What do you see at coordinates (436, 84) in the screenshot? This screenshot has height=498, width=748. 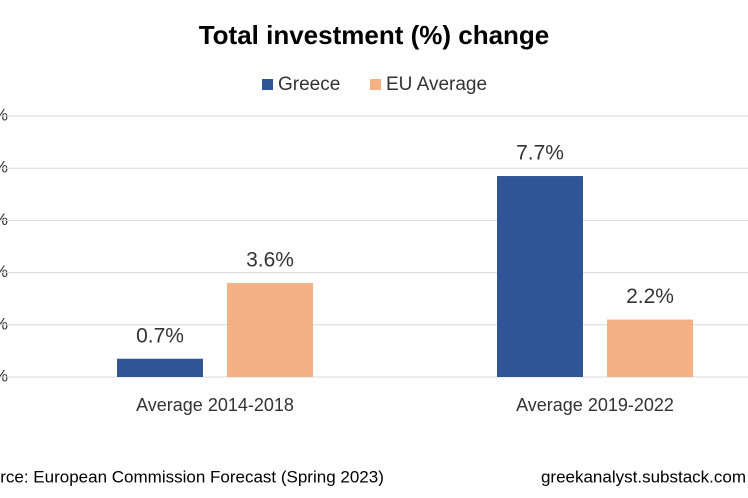 I see `legend-label: EU Average` at bounding box center [436, 84].